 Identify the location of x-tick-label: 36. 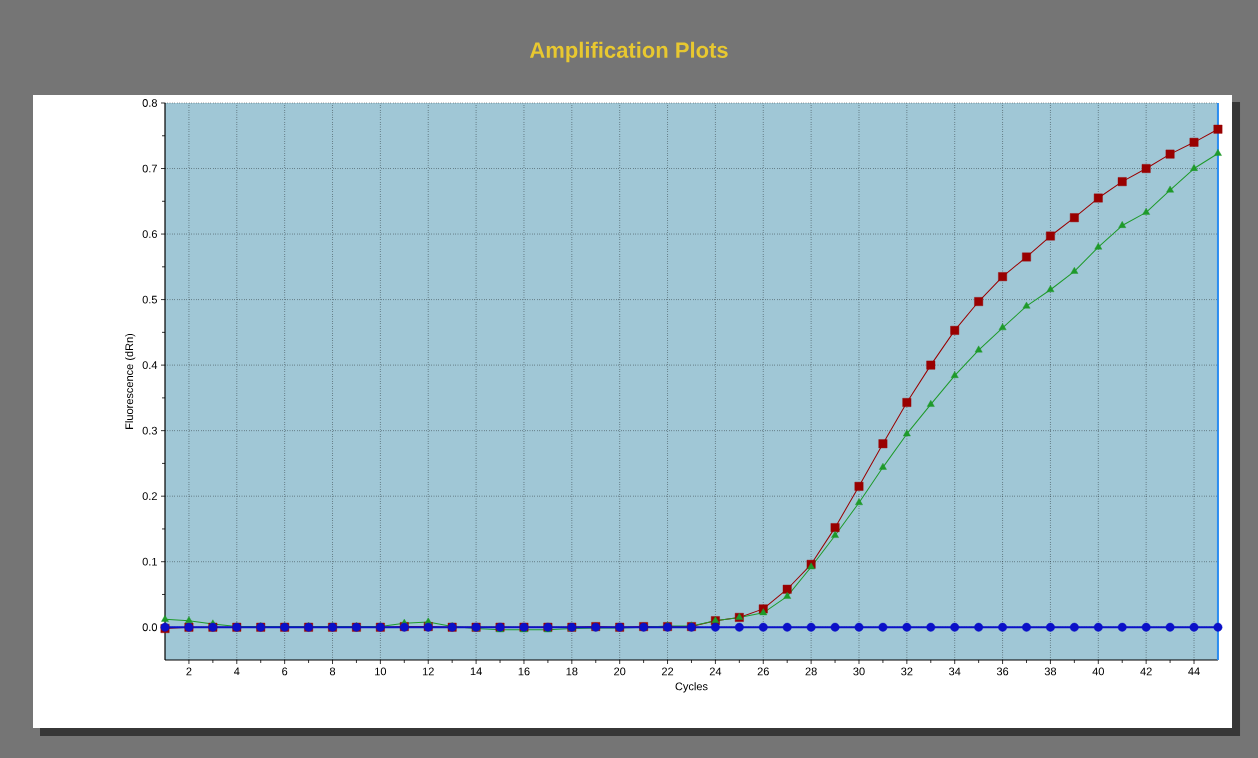
(1002, 671).